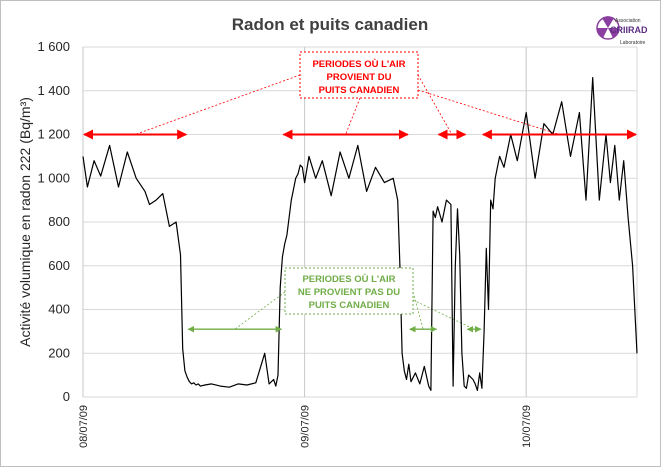 This screenshot has height=467, width=661. Describe the element at coordinates (633, 43) in the screenshot. I see `logo-line-3: Laboratoire` at that location.